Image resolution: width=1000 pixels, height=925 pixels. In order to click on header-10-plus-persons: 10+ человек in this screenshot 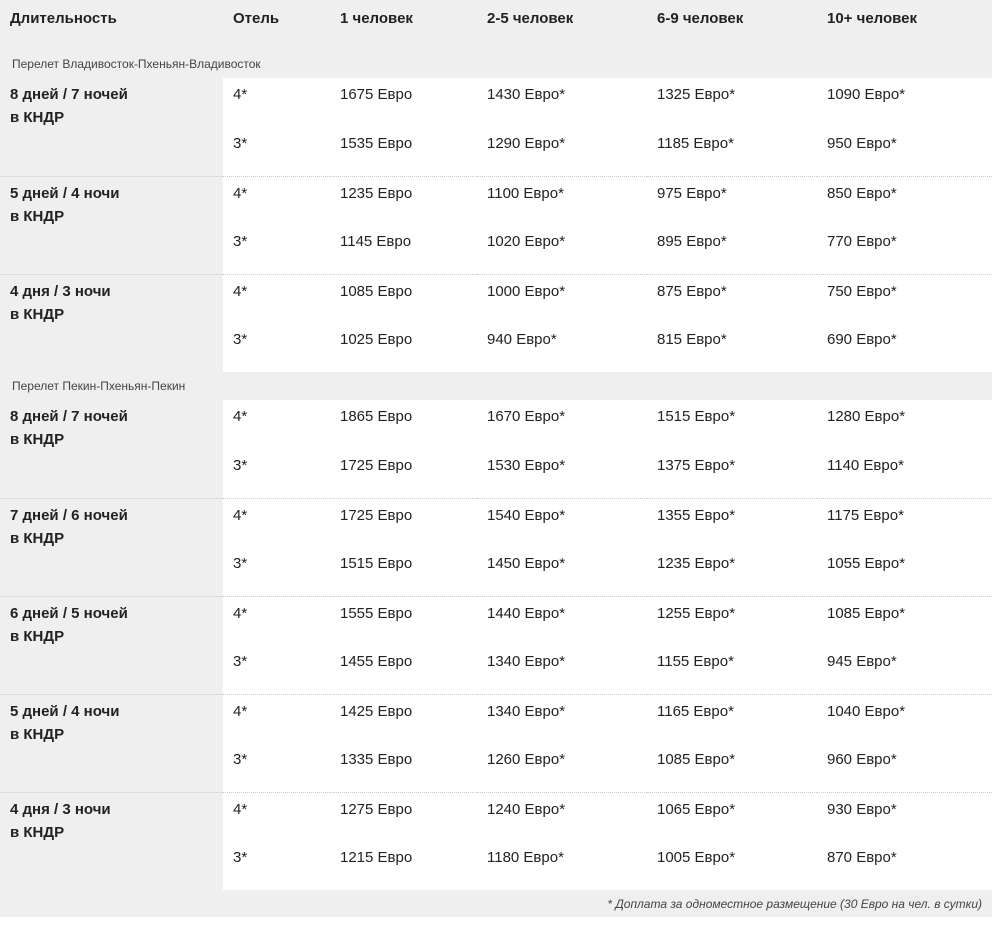, I will do `click(904, 25)`.